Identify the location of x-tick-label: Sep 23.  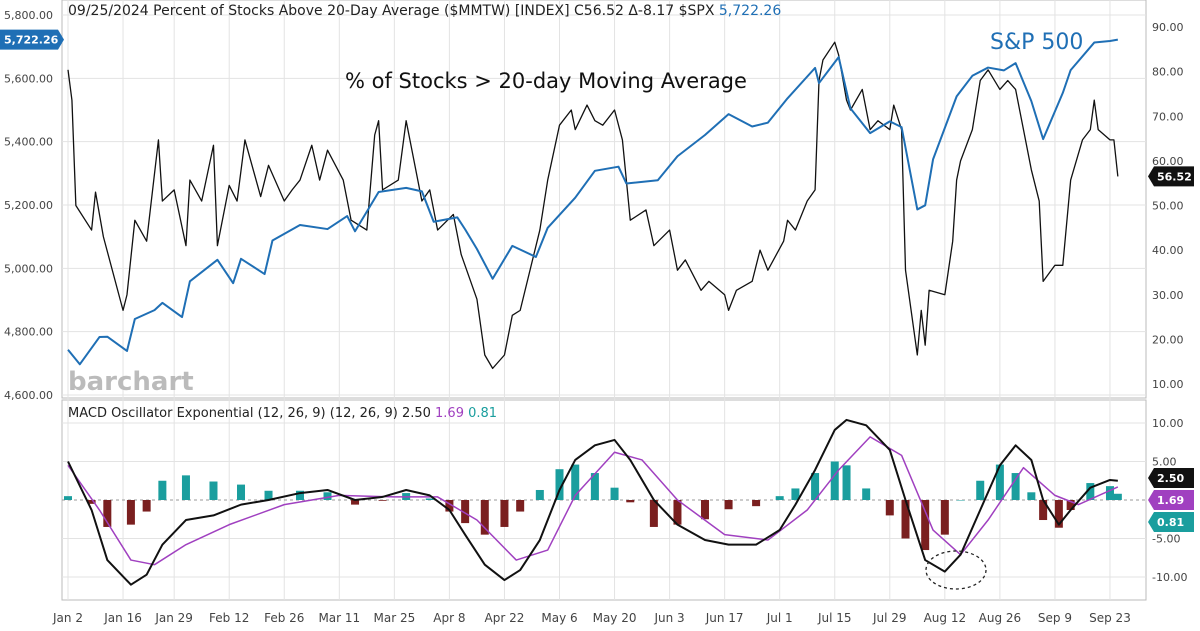
(1110, 618).